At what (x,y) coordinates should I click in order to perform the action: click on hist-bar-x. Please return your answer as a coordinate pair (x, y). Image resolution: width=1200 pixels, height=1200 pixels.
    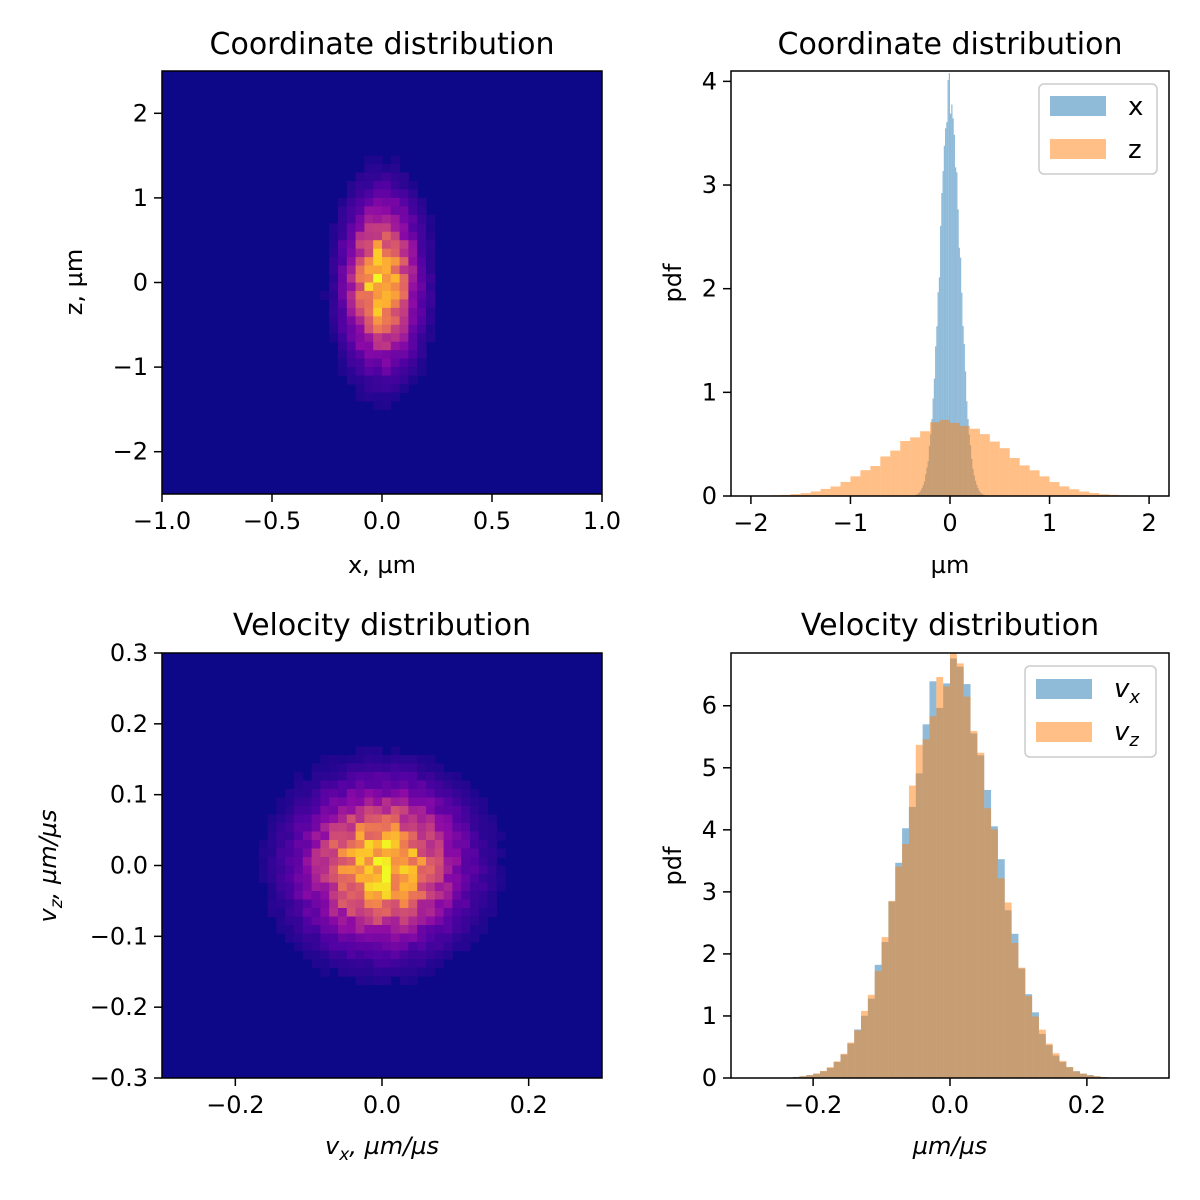
    Looking at the image, I should click on (962, 394).